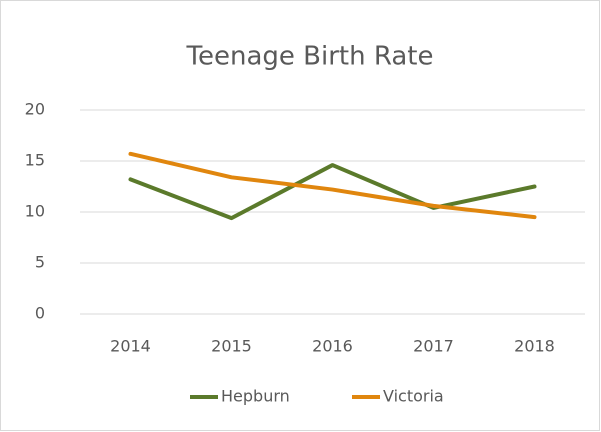 The height and width of the screenshot is (432, 601). What do you see at coordinates (35, 211) in the screenshot?
I see `y-tick-label: 10` at bounding box center [35, 211].